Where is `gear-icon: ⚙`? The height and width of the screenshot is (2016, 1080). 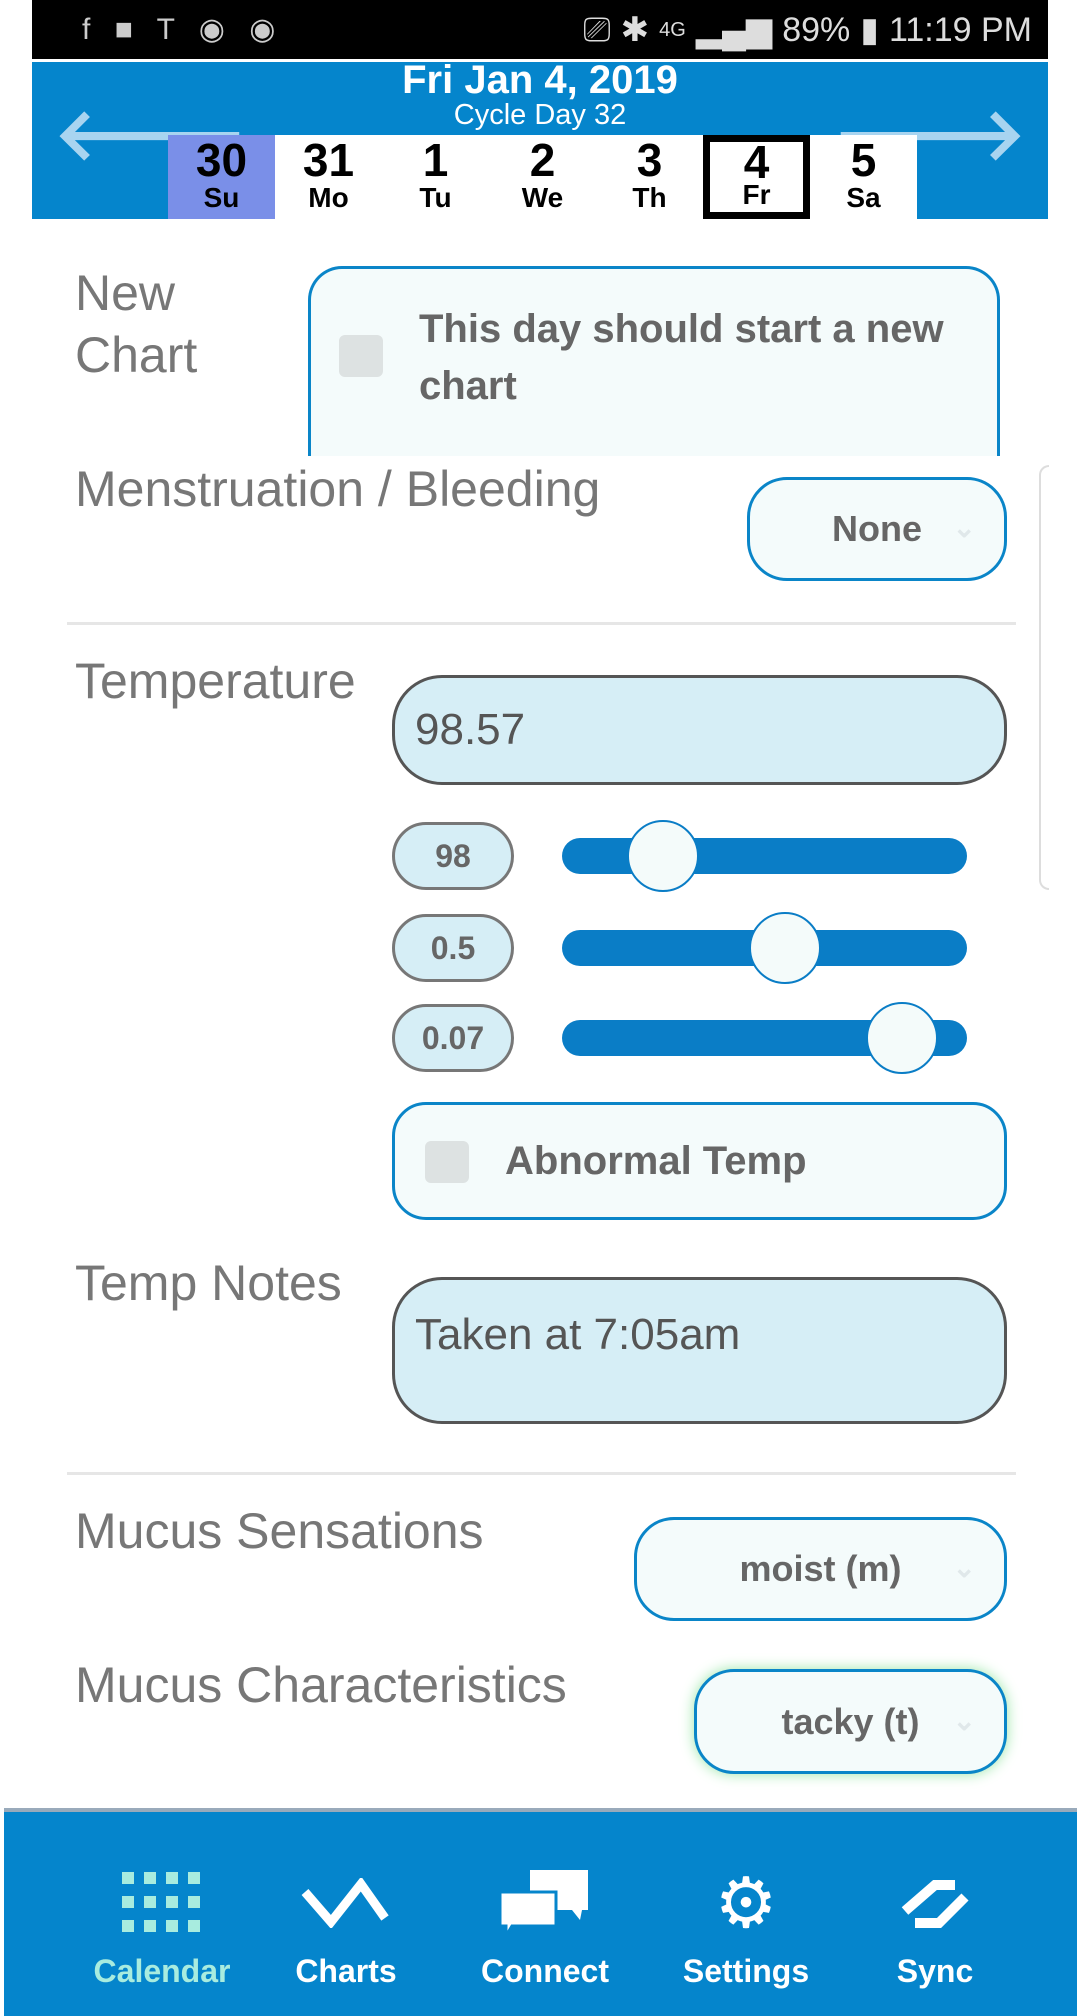
gear-icon: ⚙ is located at coordinates (746, 1903).